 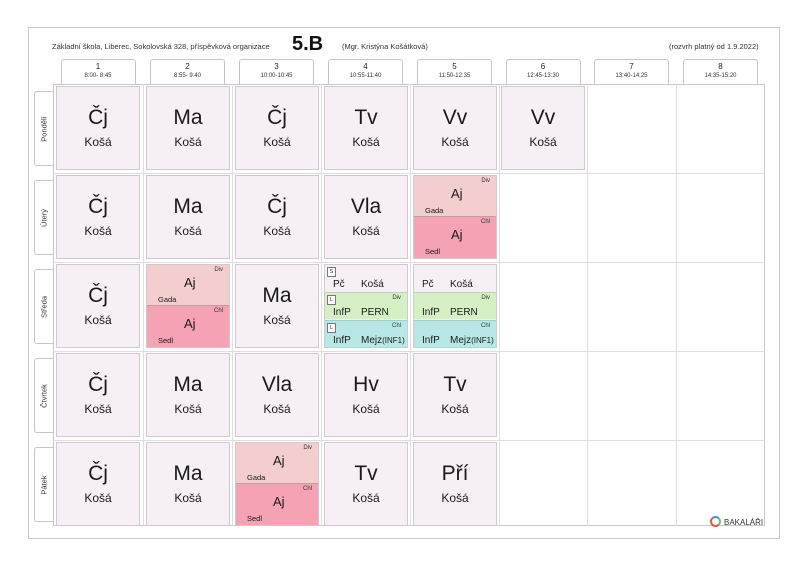 What do you see at coordinates (43, 306) in the screenshot?
I see `day-label: Středa` at bounding box center [43, 306].